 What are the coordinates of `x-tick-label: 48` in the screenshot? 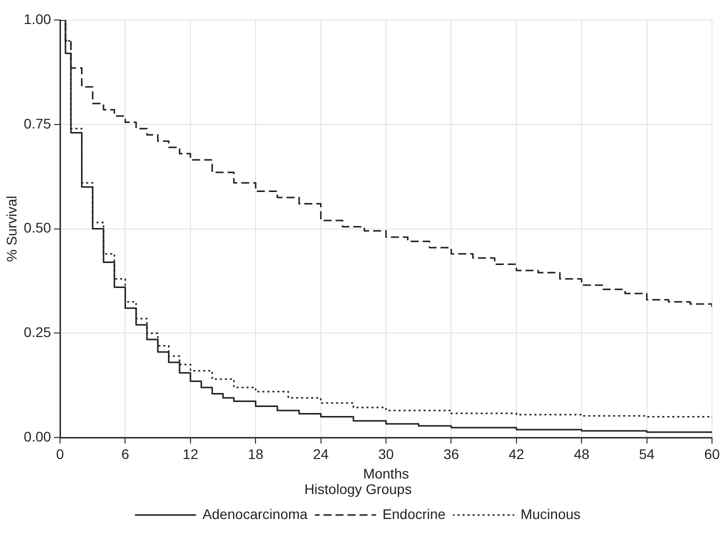 It's located at (582, 454).